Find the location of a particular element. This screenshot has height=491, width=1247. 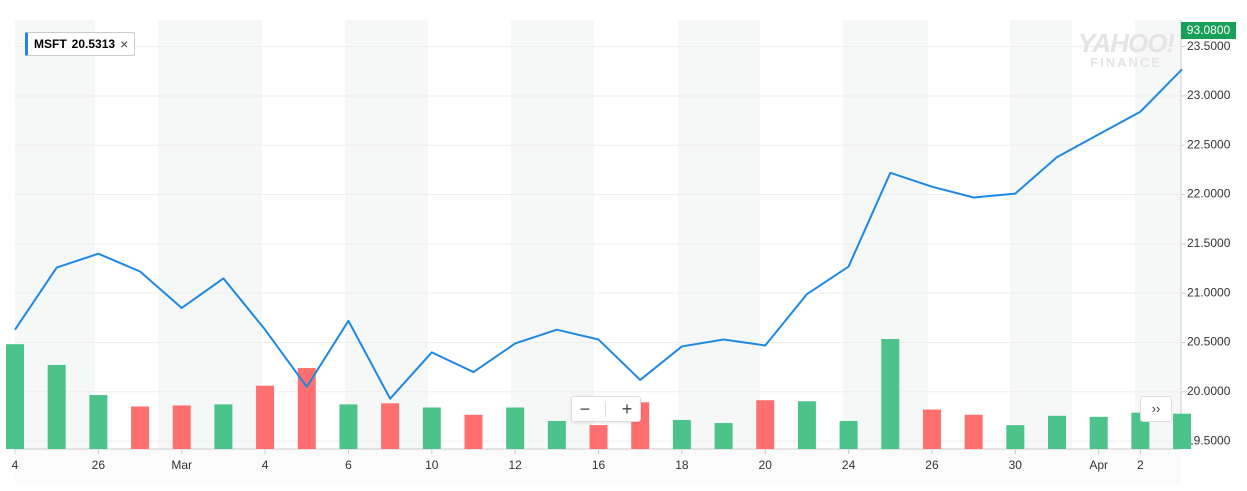

x-tick-label: 18 is located at coordinates (682, 465).